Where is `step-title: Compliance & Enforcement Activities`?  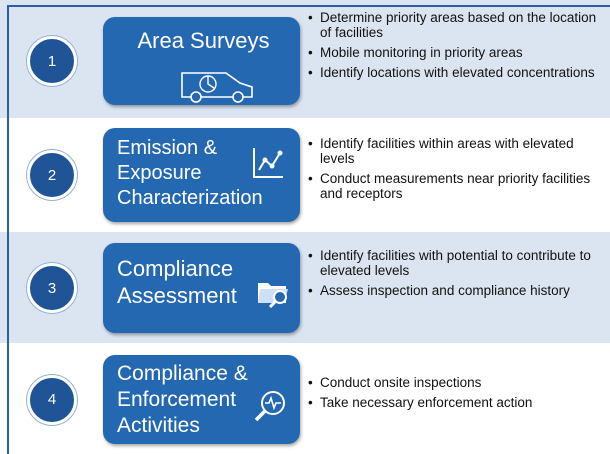 step-title: Compliance & Enforcement Activities is located at coordinates (203, 400).